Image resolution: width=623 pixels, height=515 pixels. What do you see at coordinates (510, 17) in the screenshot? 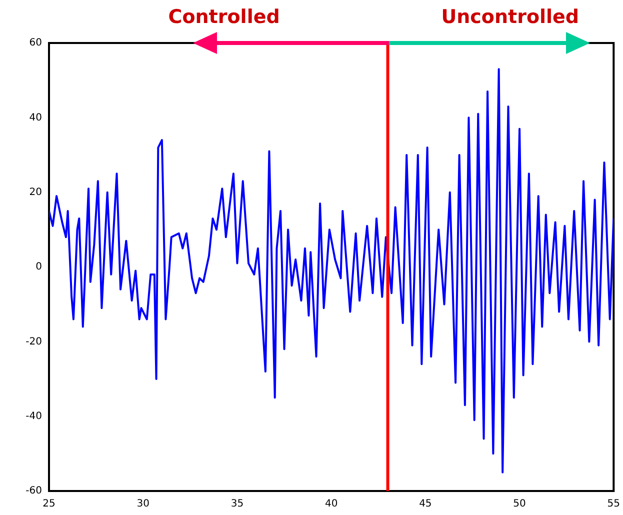
I see `text: Uncontrolled` at bounding box center [510, 17].